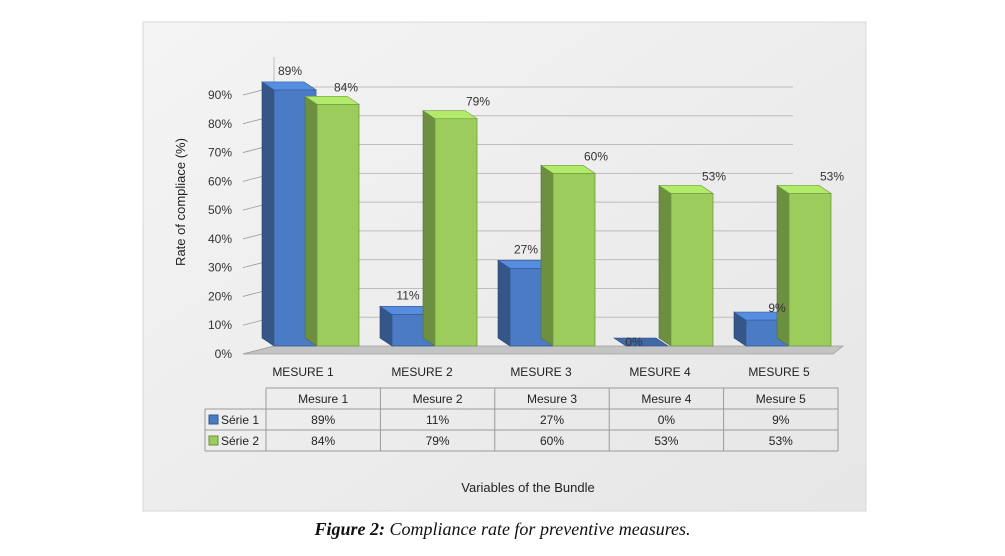 The height and width of the screenshot is (556, 1005). What do you see at coordinates (224, 354) in the screenshot?
I see `y-tick-label: 0%` at bounding box center [224, 354].